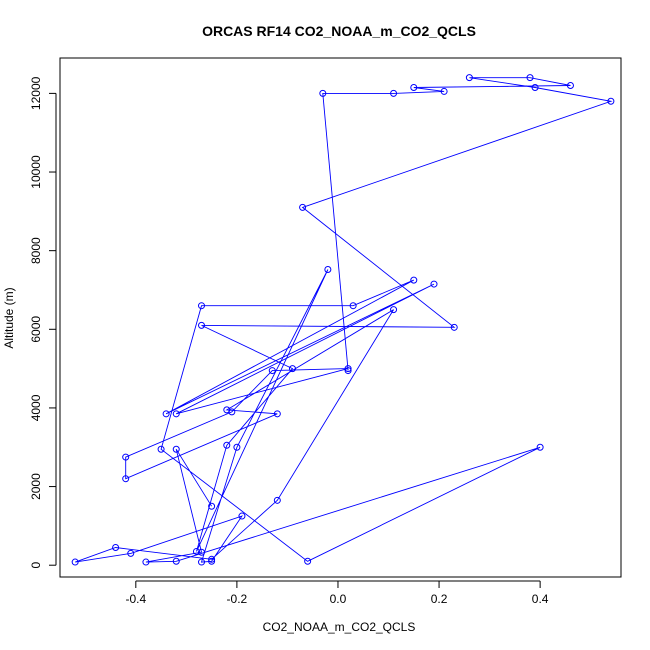 This screenshot has width=650, height=650. What do you see at coordinates (36, 250) in the screenshot?
I see `y-tick-label: 8000` at bounding box center [36, 250].